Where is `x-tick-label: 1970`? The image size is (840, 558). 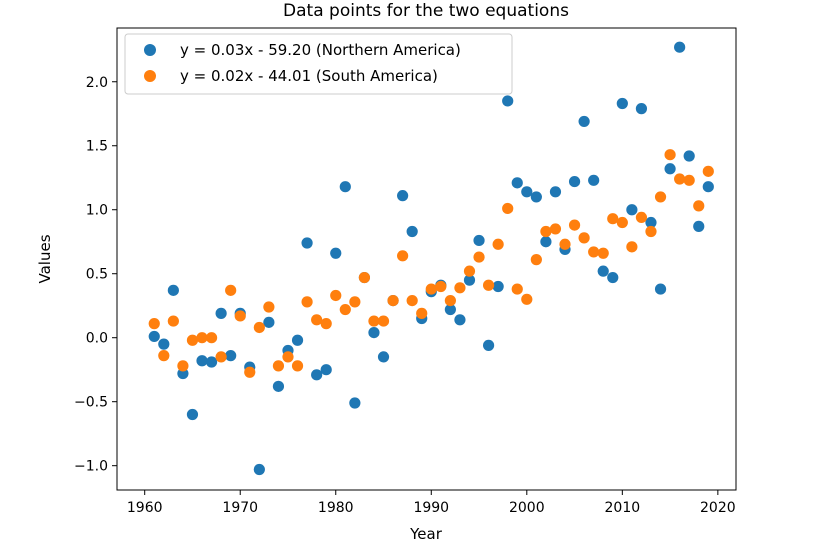 x-tick-label: 1970 is located at coordinates (240, 508).